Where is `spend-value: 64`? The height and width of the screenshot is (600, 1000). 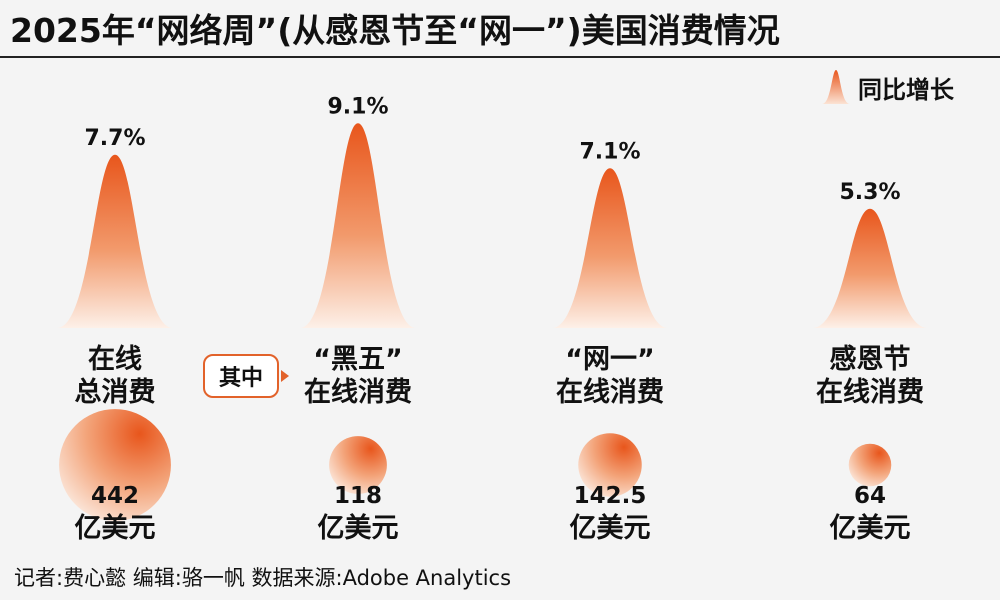
spend-value: 64 is located at coordinates (870, 496).